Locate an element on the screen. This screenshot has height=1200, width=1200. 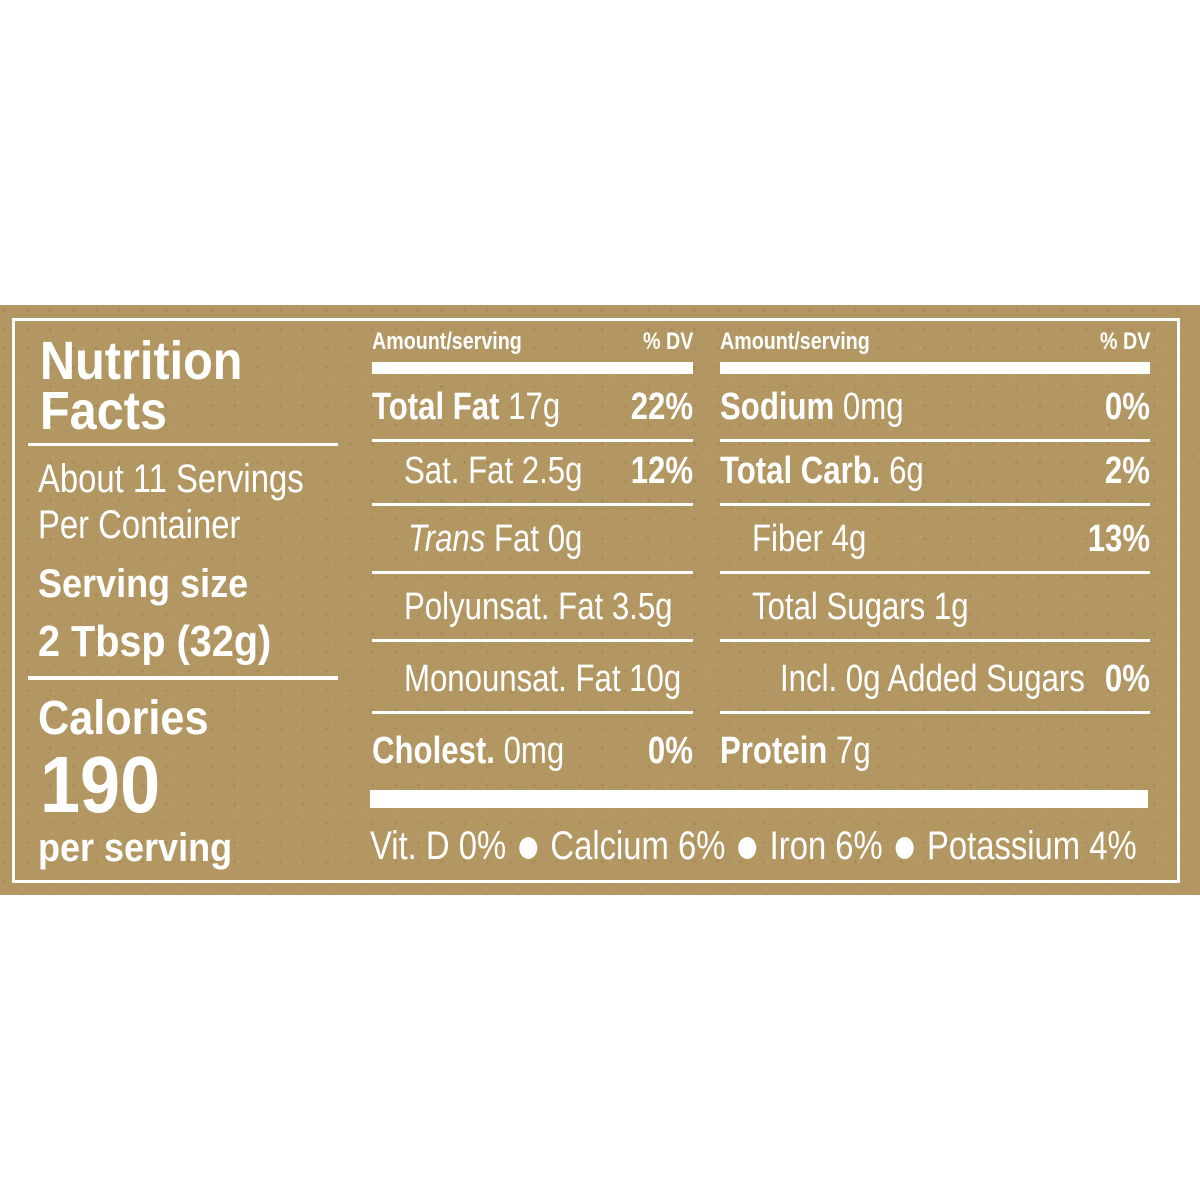
nutrient-row: Monounsat. Fat 10g is located at coordinates (542, 679).